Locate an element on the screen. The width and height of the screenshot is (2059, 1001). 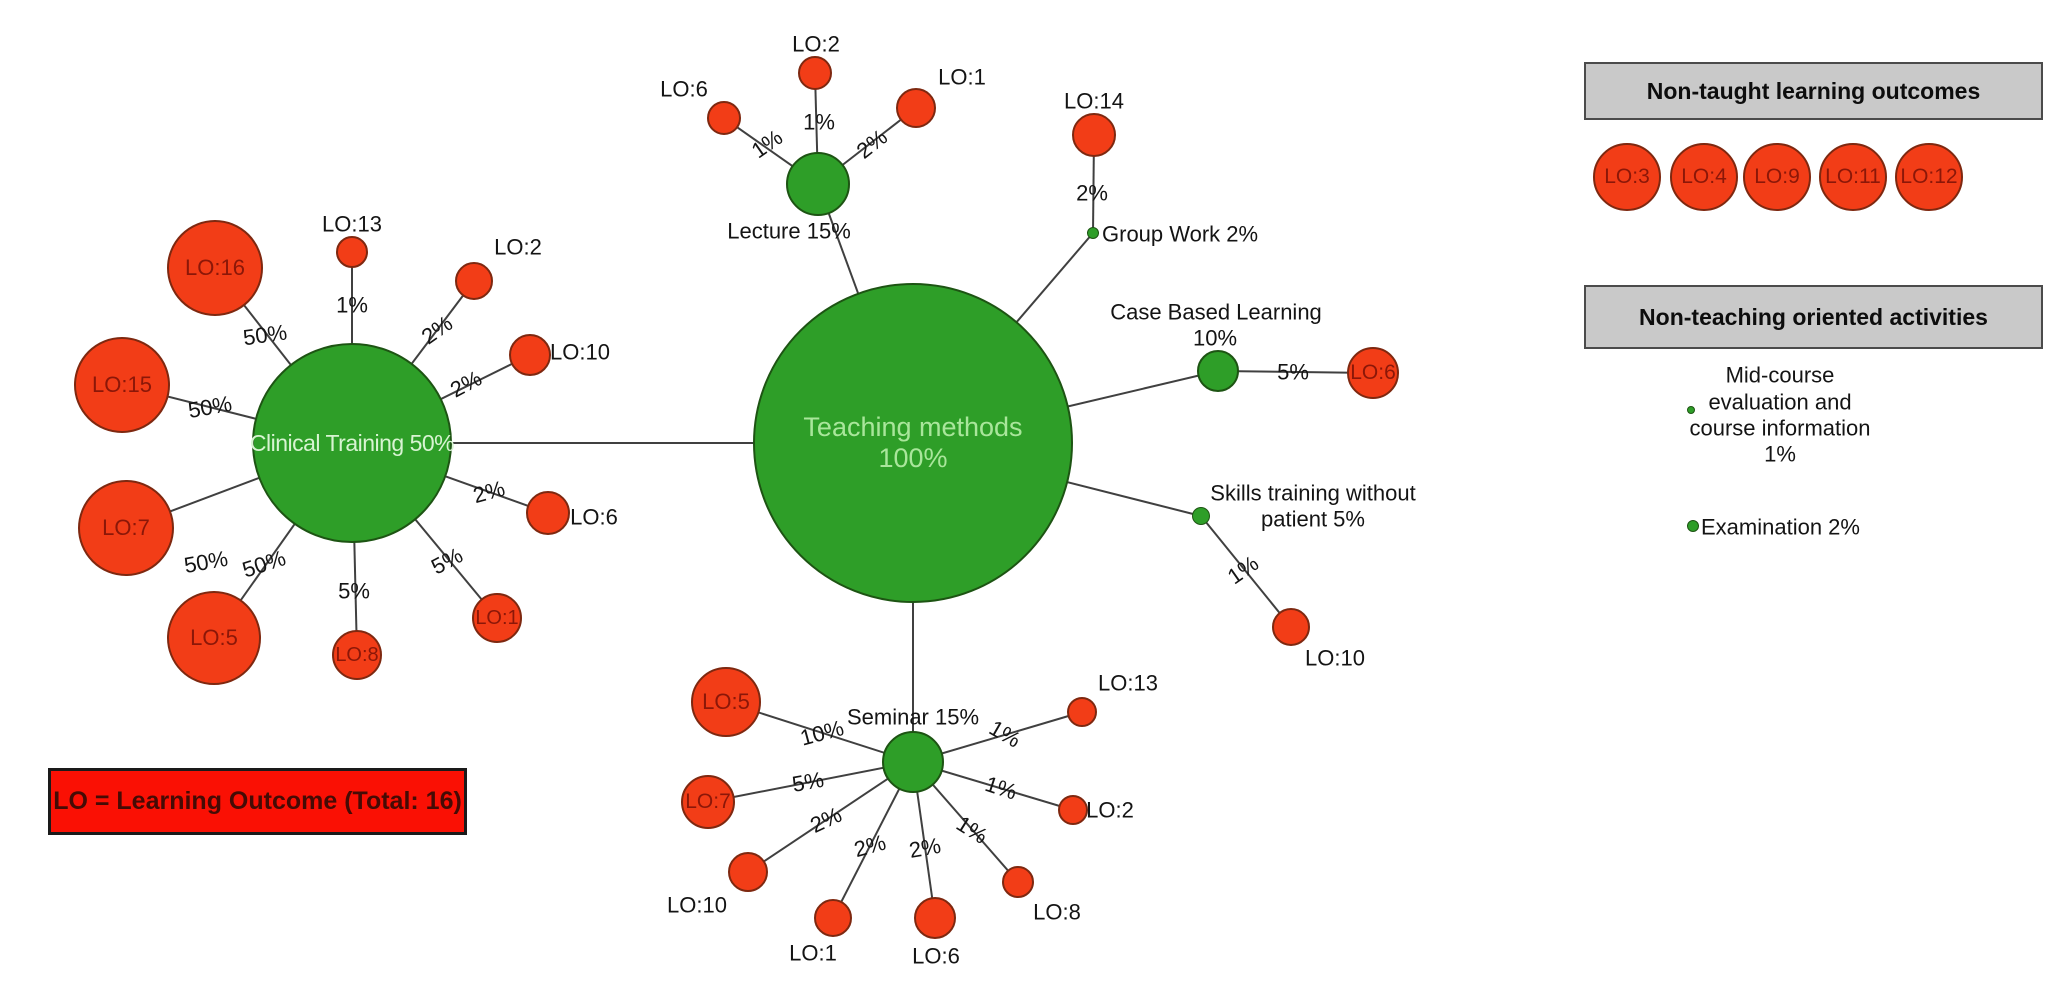
node-lecture is located at coordinates (818, 184).